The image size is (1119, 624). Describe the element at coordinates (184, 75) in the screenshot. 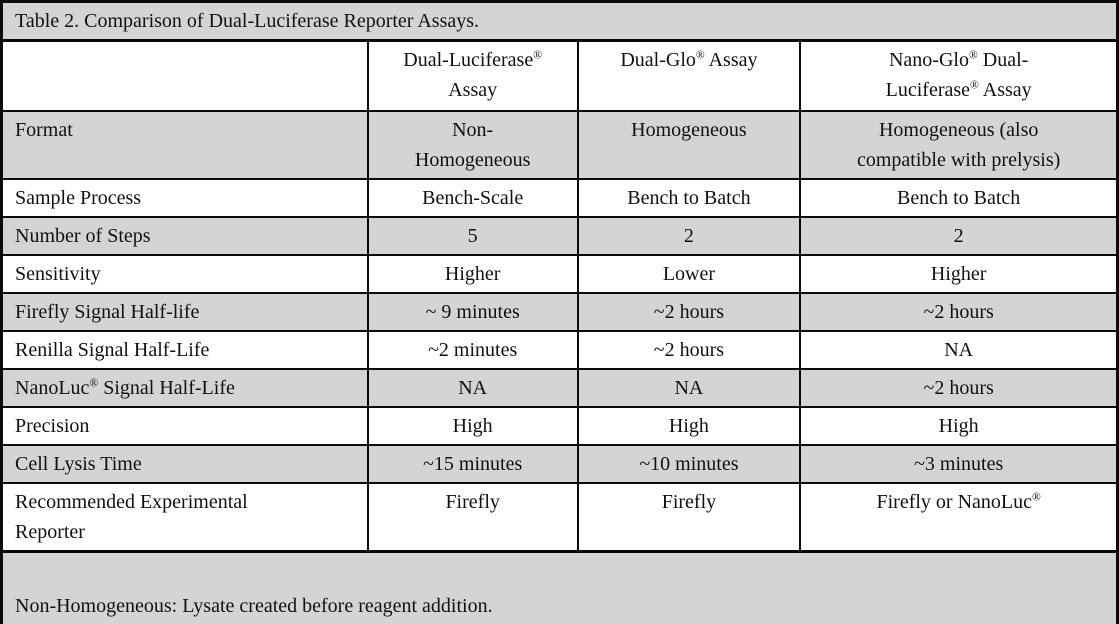

I see `header-stub-cell` at that location.